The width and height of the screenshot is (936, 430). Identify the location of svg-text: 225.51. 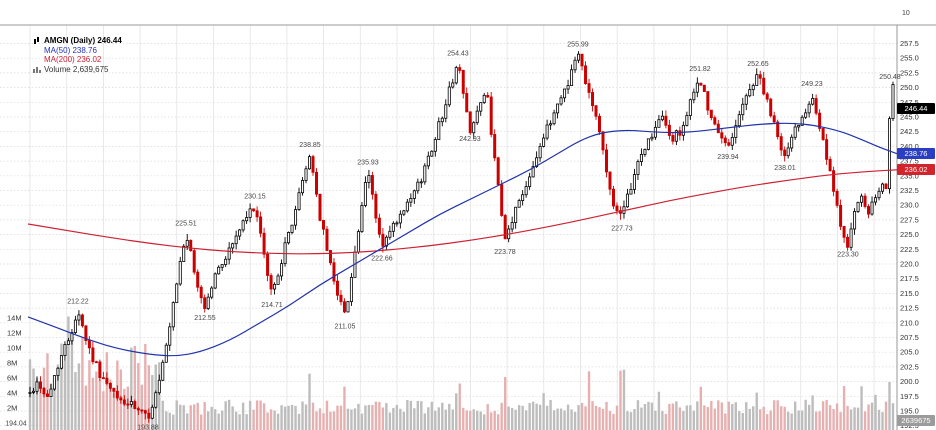
(186, 224).